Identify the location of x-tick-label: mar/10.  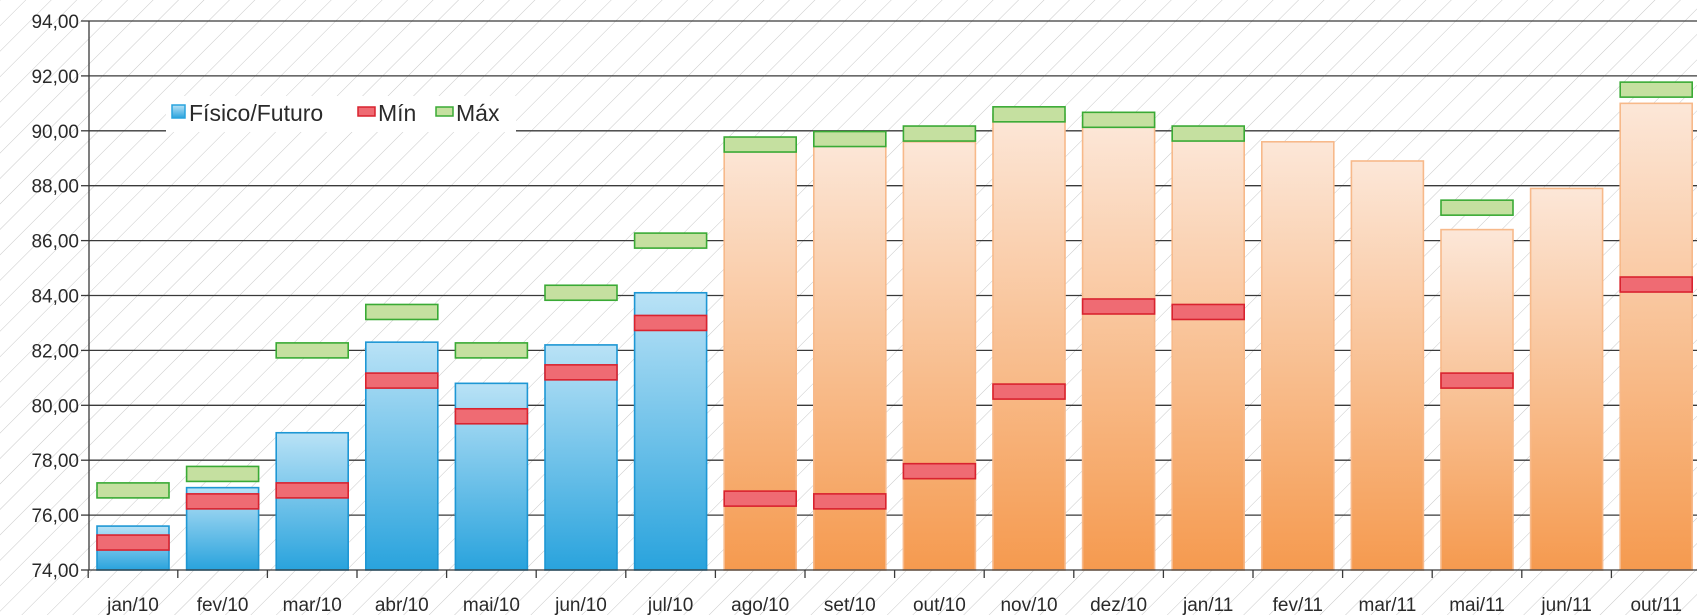
(312, 605).